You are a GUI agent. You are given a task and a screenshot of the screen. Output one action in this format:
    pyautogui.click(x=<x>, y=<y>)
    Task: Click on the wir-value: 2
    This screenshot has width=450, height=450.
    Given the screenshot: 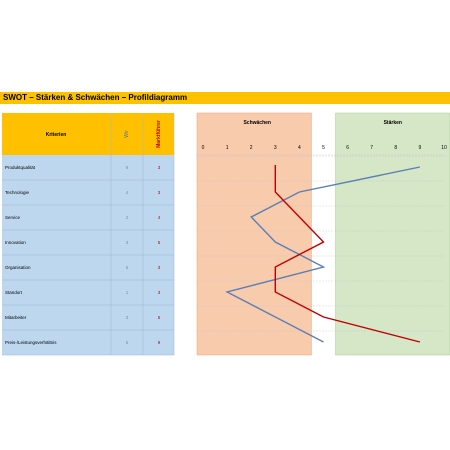 What is the action you would take?
    pyautogui.click(x=127, y=217)
    